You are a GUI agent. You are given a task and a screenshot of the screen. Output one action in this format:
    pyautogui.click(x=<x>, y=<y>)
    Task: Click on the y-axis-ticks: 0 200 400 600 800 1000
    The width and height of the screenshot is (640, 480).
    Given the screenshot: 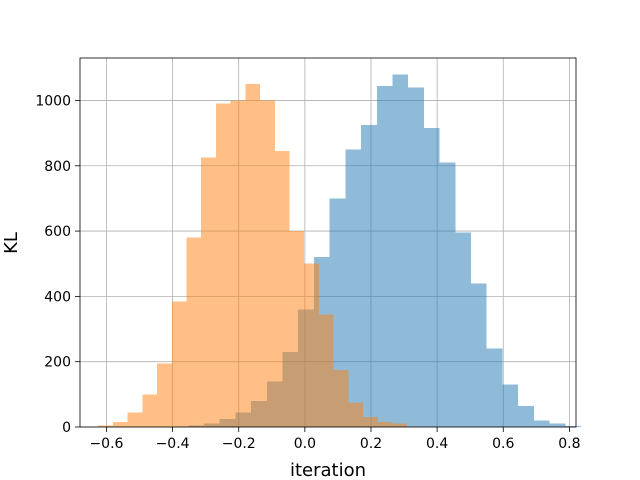 What is the action you would take?
    pyautogui.click(x=57, y=264)
    